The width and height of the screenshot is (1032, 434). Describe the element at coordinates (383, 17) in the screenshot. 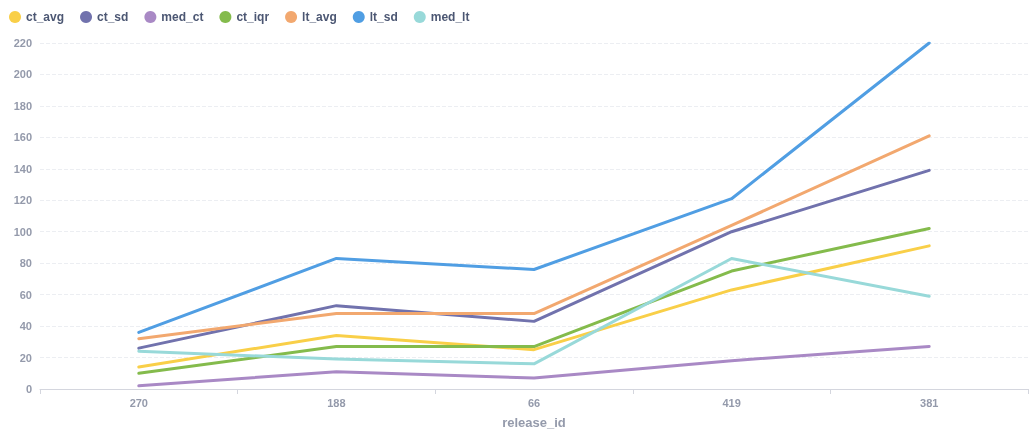

I see `legend-label: lt_sd` at that location.